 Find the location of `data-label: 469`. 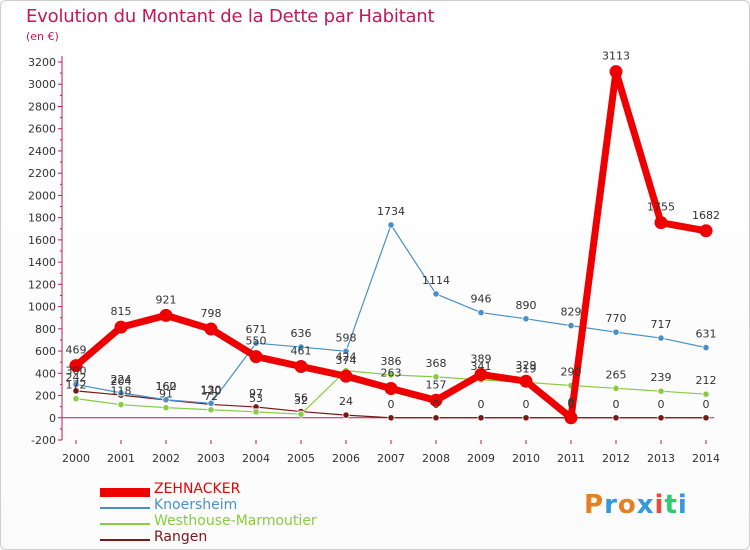

data-label: 469 is located at coordinates (76, 350).